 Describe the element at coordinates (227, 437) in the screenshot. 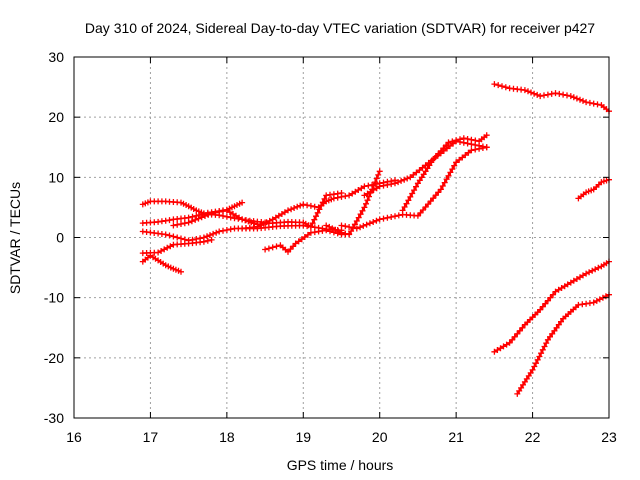

I see `x-tick-label: 18` at that location.